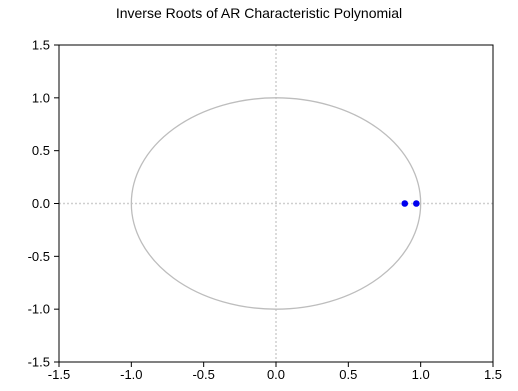 The image size is (518, 391). I want to click on x-tick-label: -1.0, so click(131, 374).